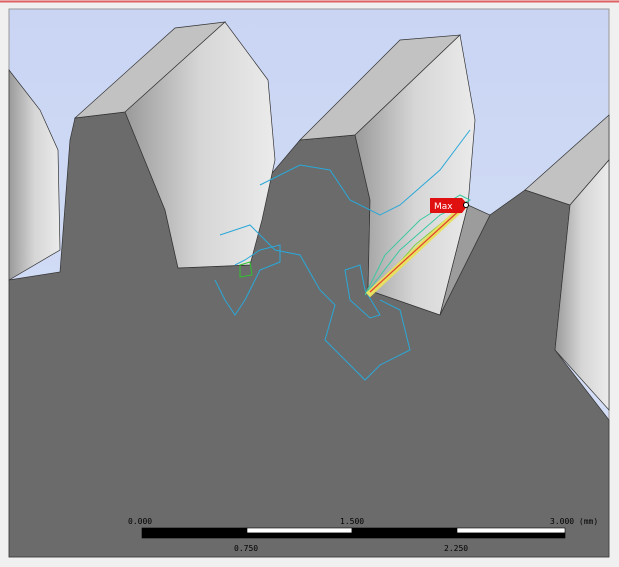  What do you see at coordinates (466, 205) in the screenshot?
I see `max-point` at bounding box center [466, 205].